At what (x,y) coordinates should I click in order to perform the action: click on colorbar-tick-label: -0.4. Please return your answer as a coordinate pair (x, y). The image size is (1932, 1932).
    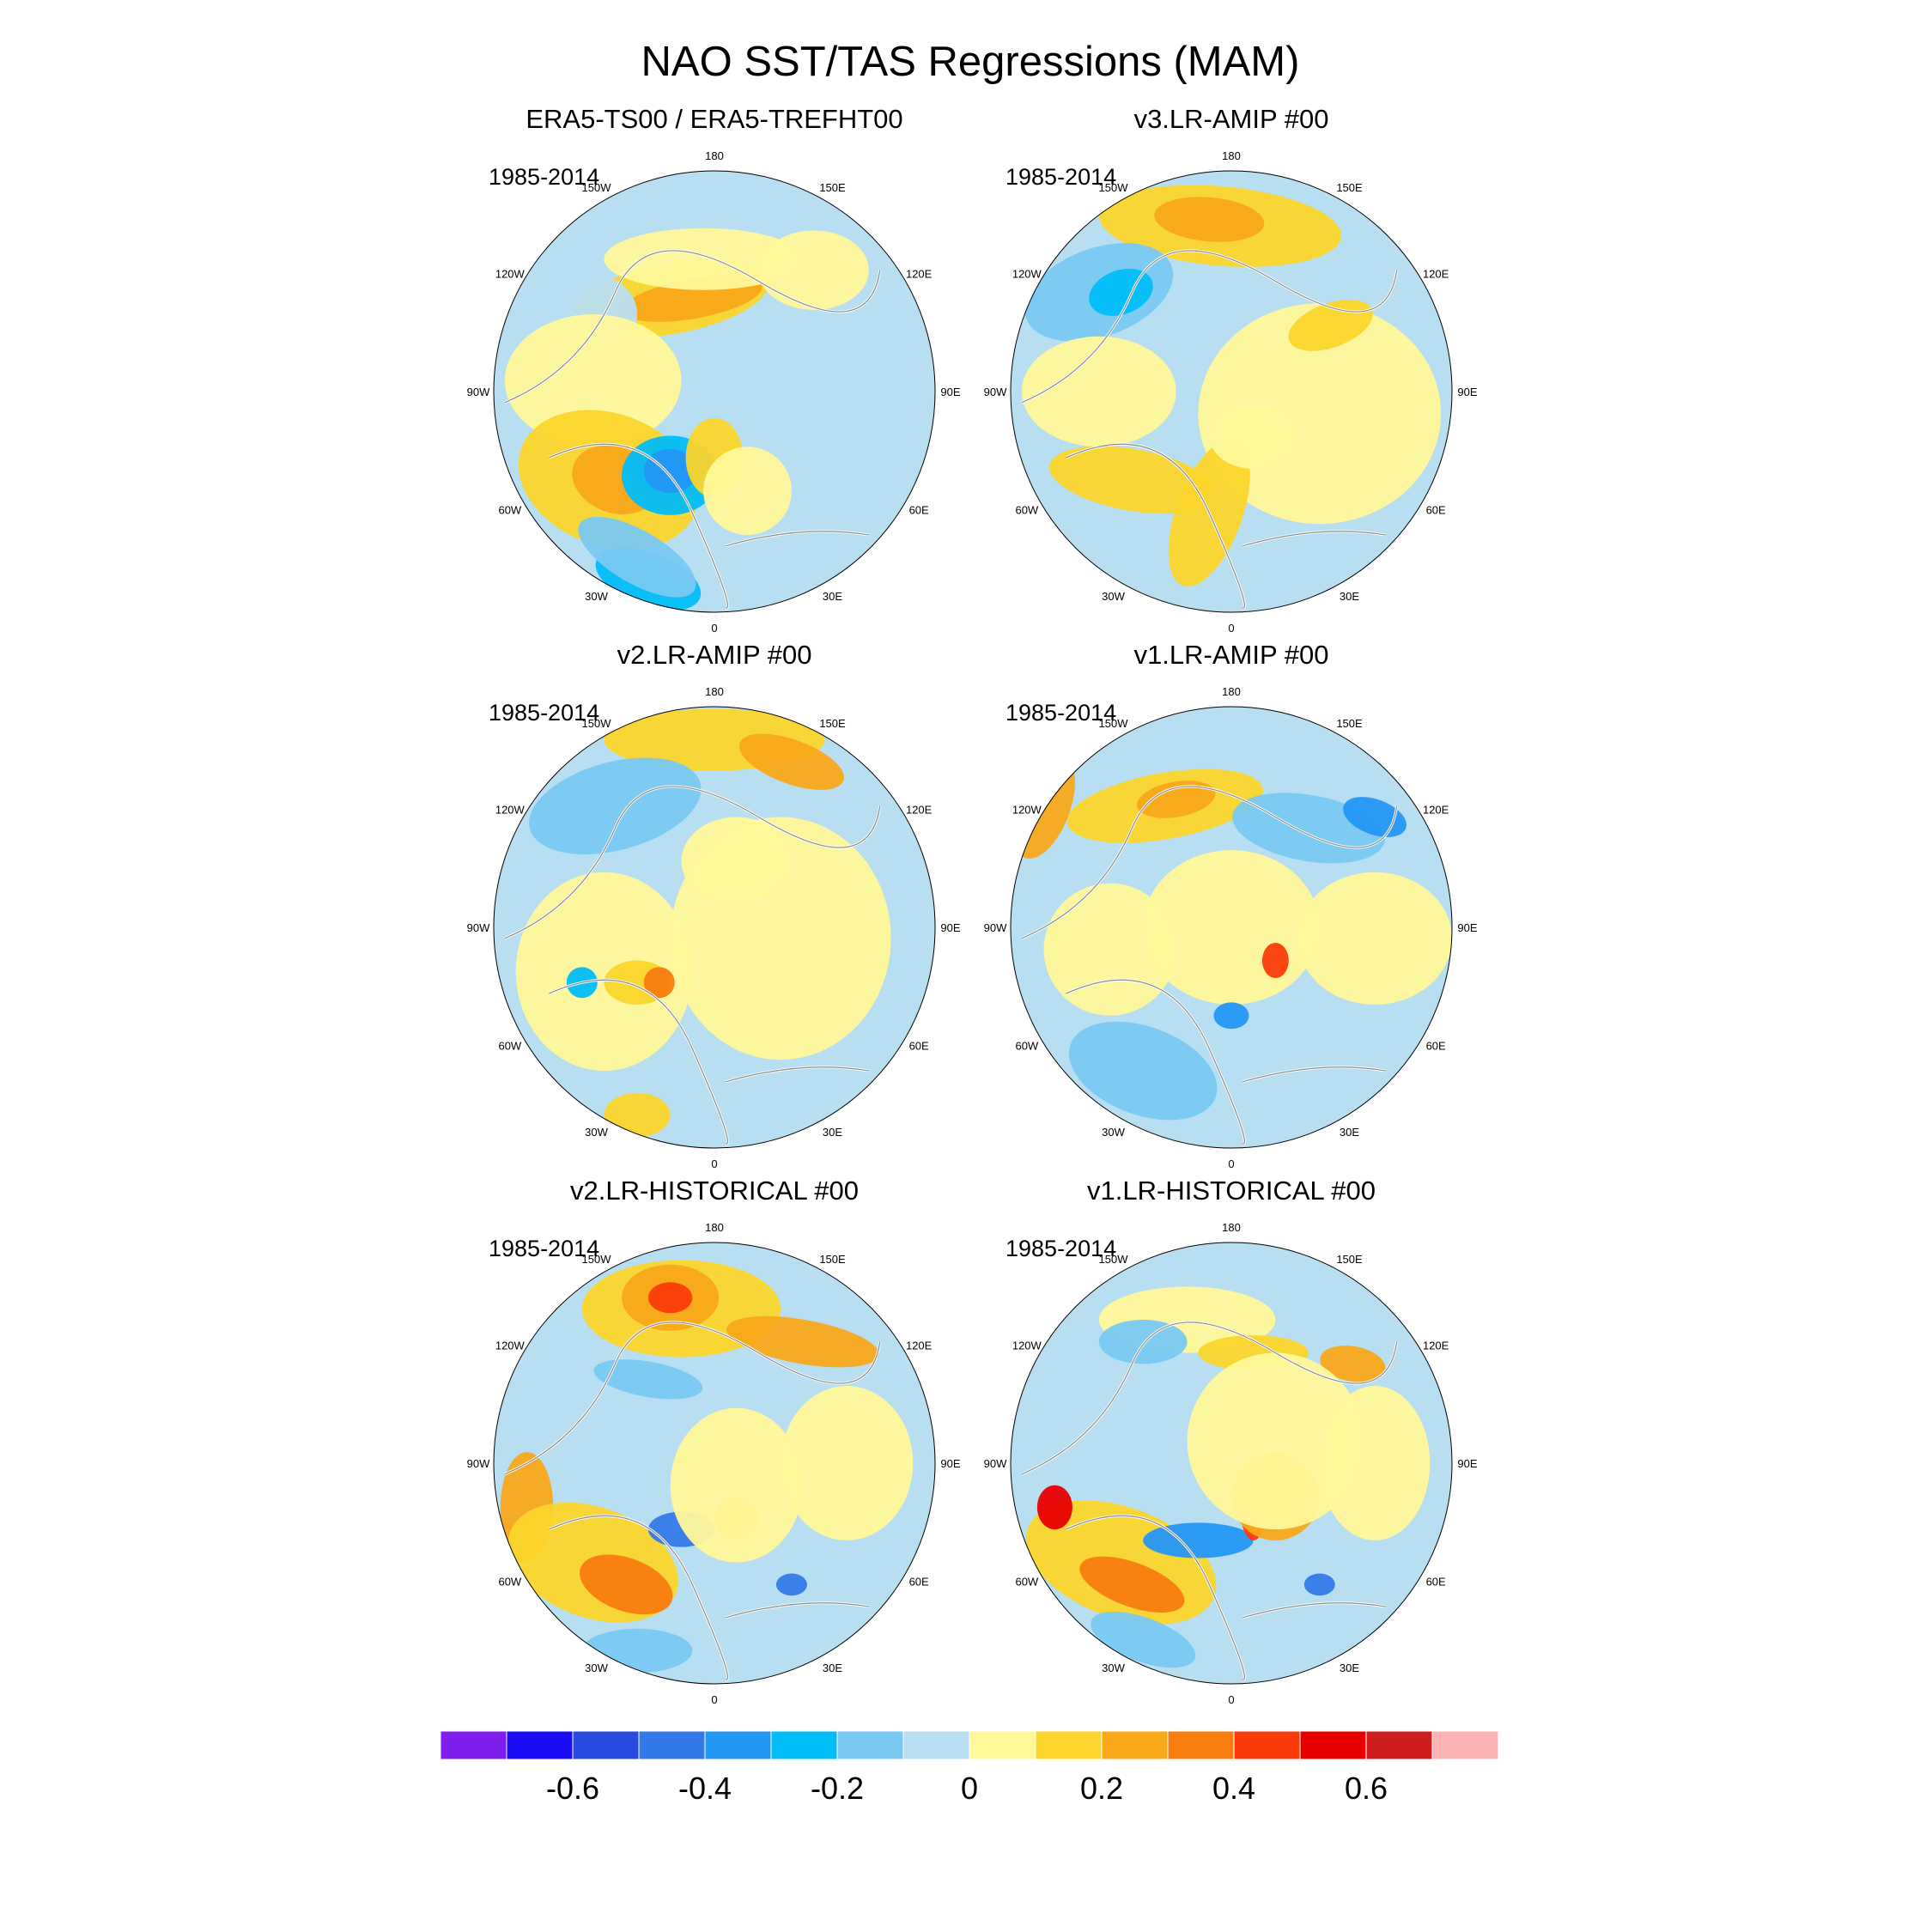
    Looking at the image, I should click on (705, 1789).